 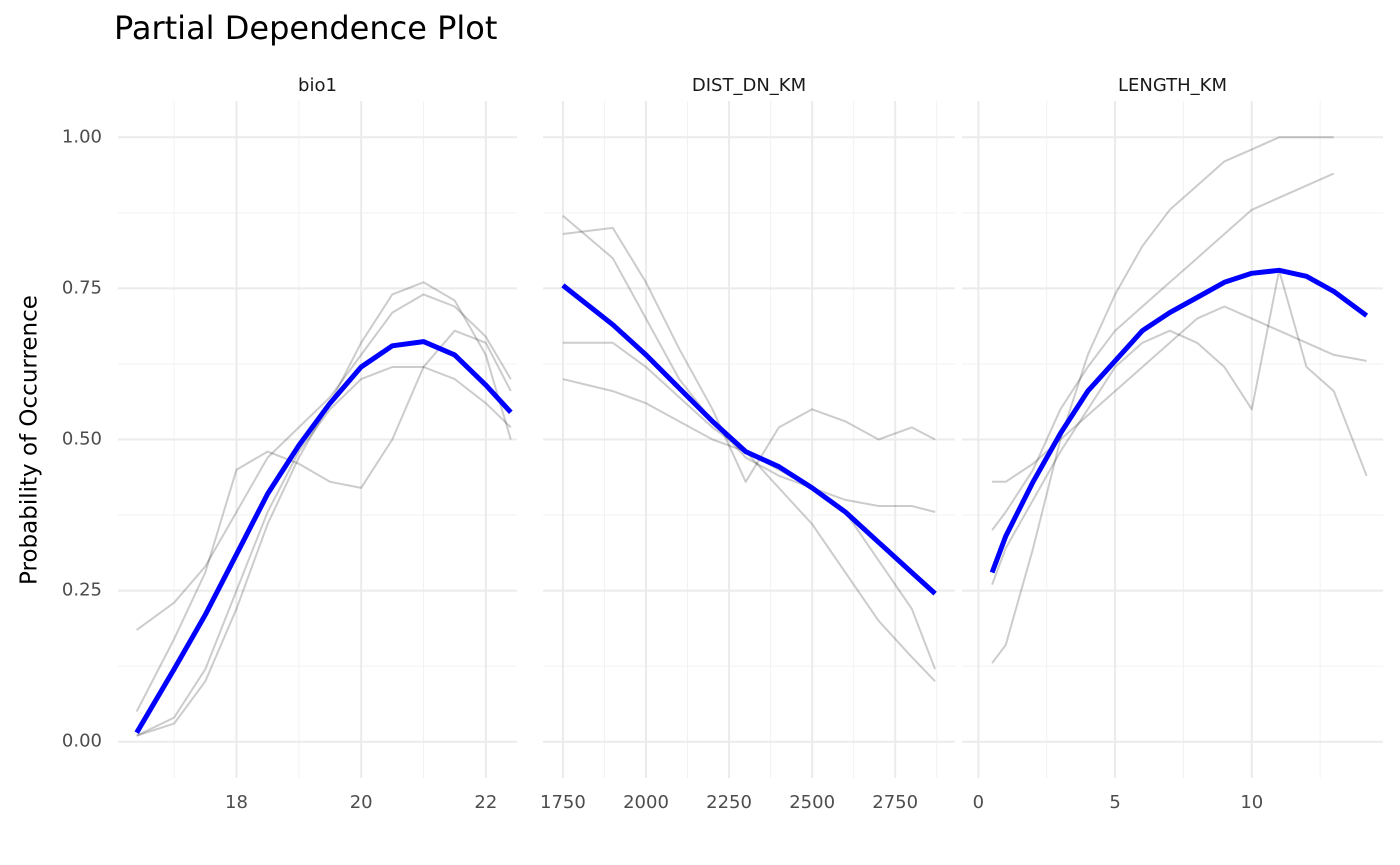 I want to click on x-tick-label: 1750, so click(x=563, y=802).